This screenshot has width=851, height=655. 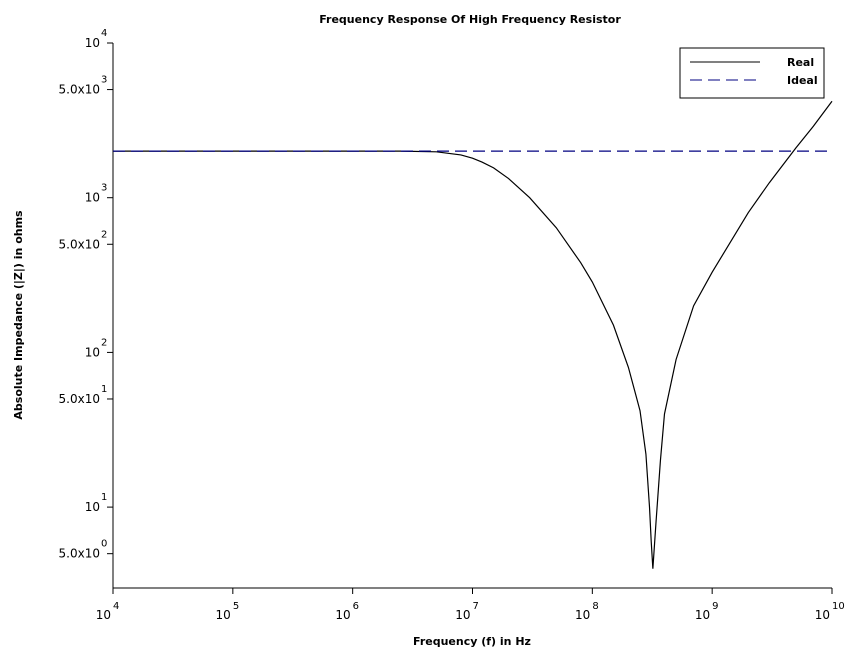 I want to click on legend-box, so click(x=752, y=73).